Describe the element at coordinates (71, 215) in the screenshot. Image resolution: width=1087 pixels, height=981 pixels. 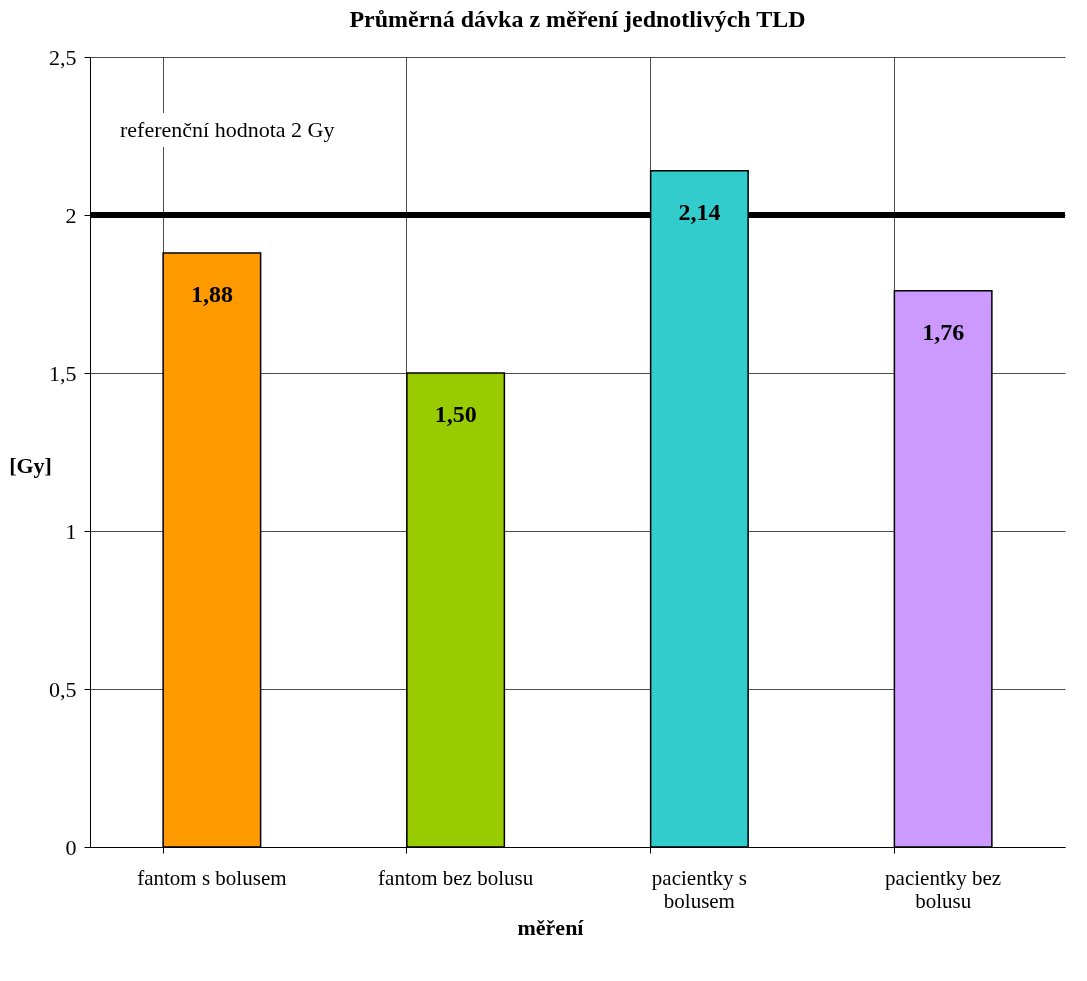
I see `y-tick-label: 2` at that location.